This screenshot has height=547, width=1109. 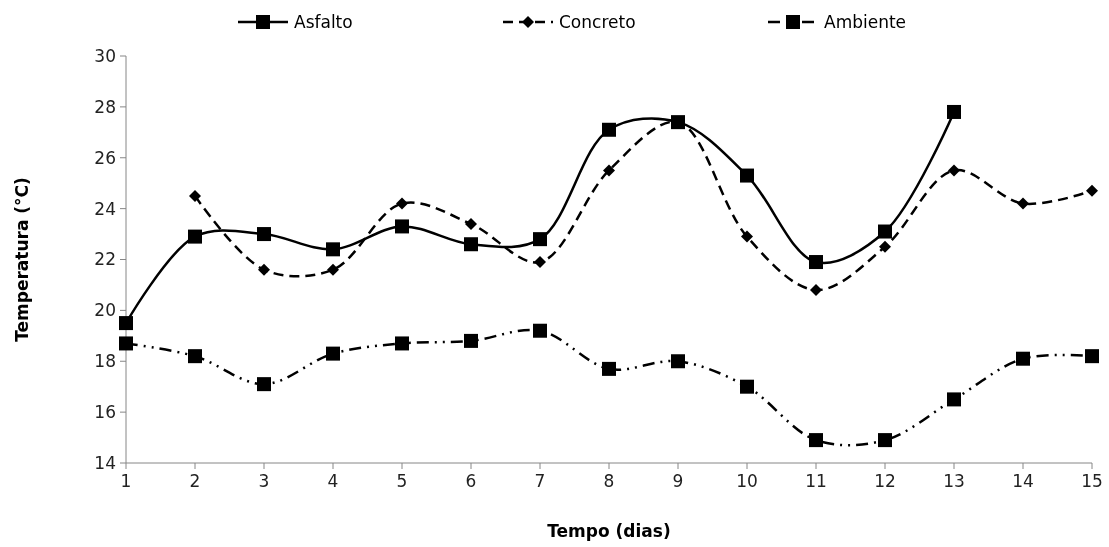 I want to click on x-tick-label: 4, so click(x=333, y=481).